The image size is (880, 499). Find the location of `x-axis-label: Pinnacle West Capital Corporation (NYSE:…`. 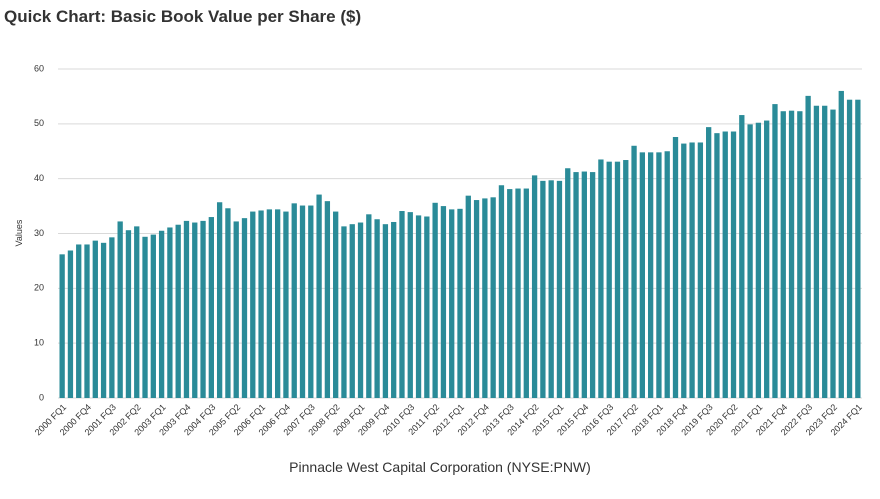

x-axis-label: Pinnacle West Capital Corporation (NYSE:… is located at coordinates (440, 467).